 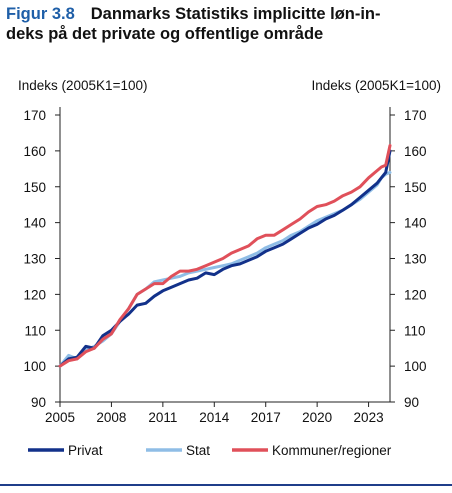 I want to click on y-tick-label-right: 130, so click(x=415, y=259).